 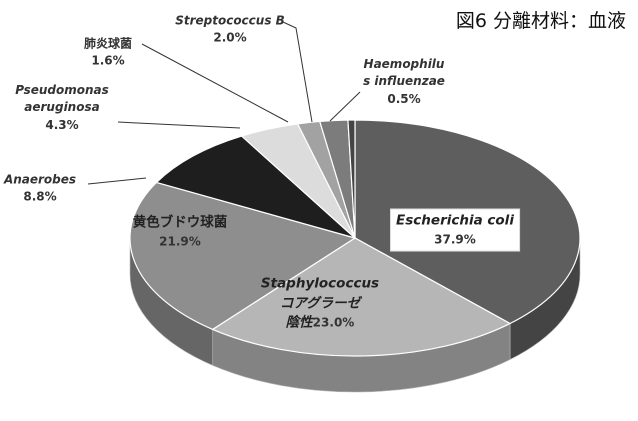 I want to click on value-label: 21.9%, so click(x=180, y=241).